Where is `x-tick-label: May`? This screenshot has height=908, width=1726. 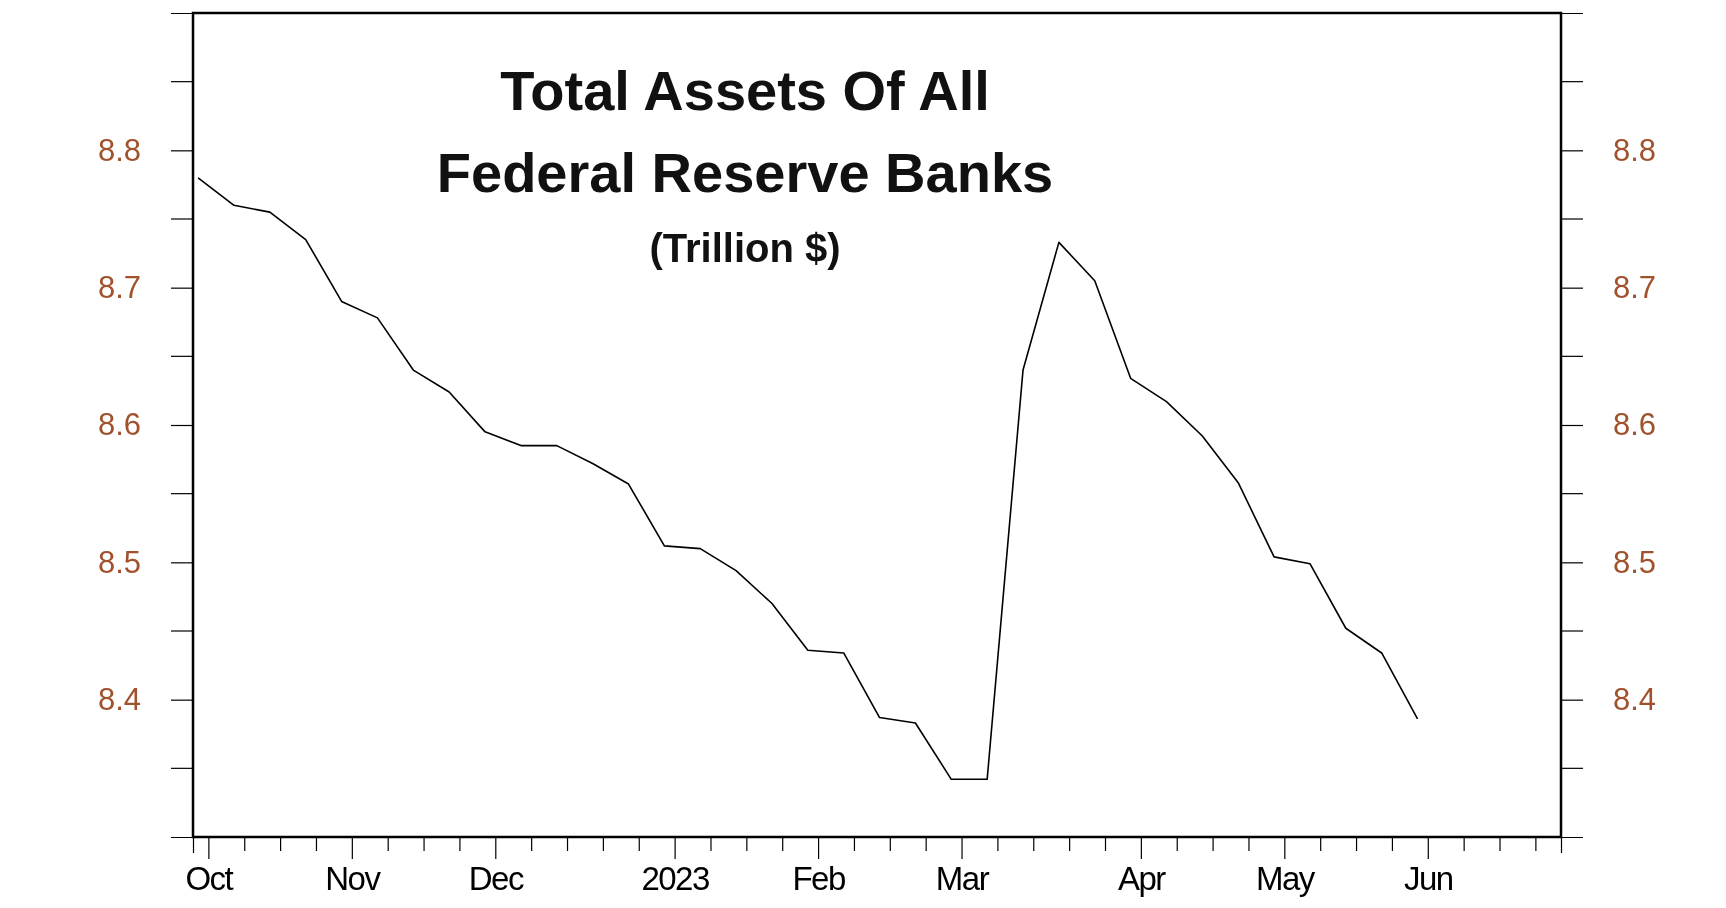 x-tick-label: May is located at coordinates (1285, 879).